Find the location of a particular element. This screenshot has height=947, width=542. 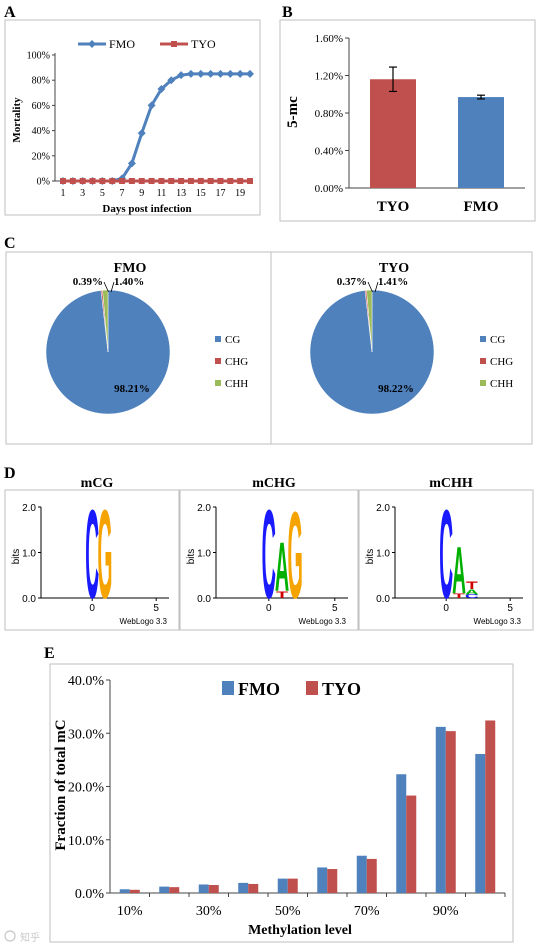

watermark-logo: 知乎 is located at coordinates (22, 937).